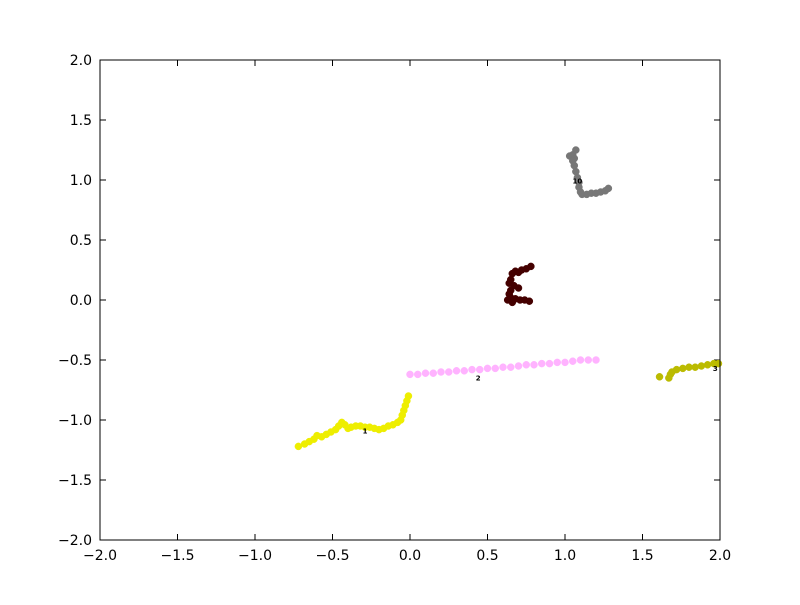 This screenshot has height=605, width=800. I want to click on y-tick-label: 1.0, so click(81, 181).